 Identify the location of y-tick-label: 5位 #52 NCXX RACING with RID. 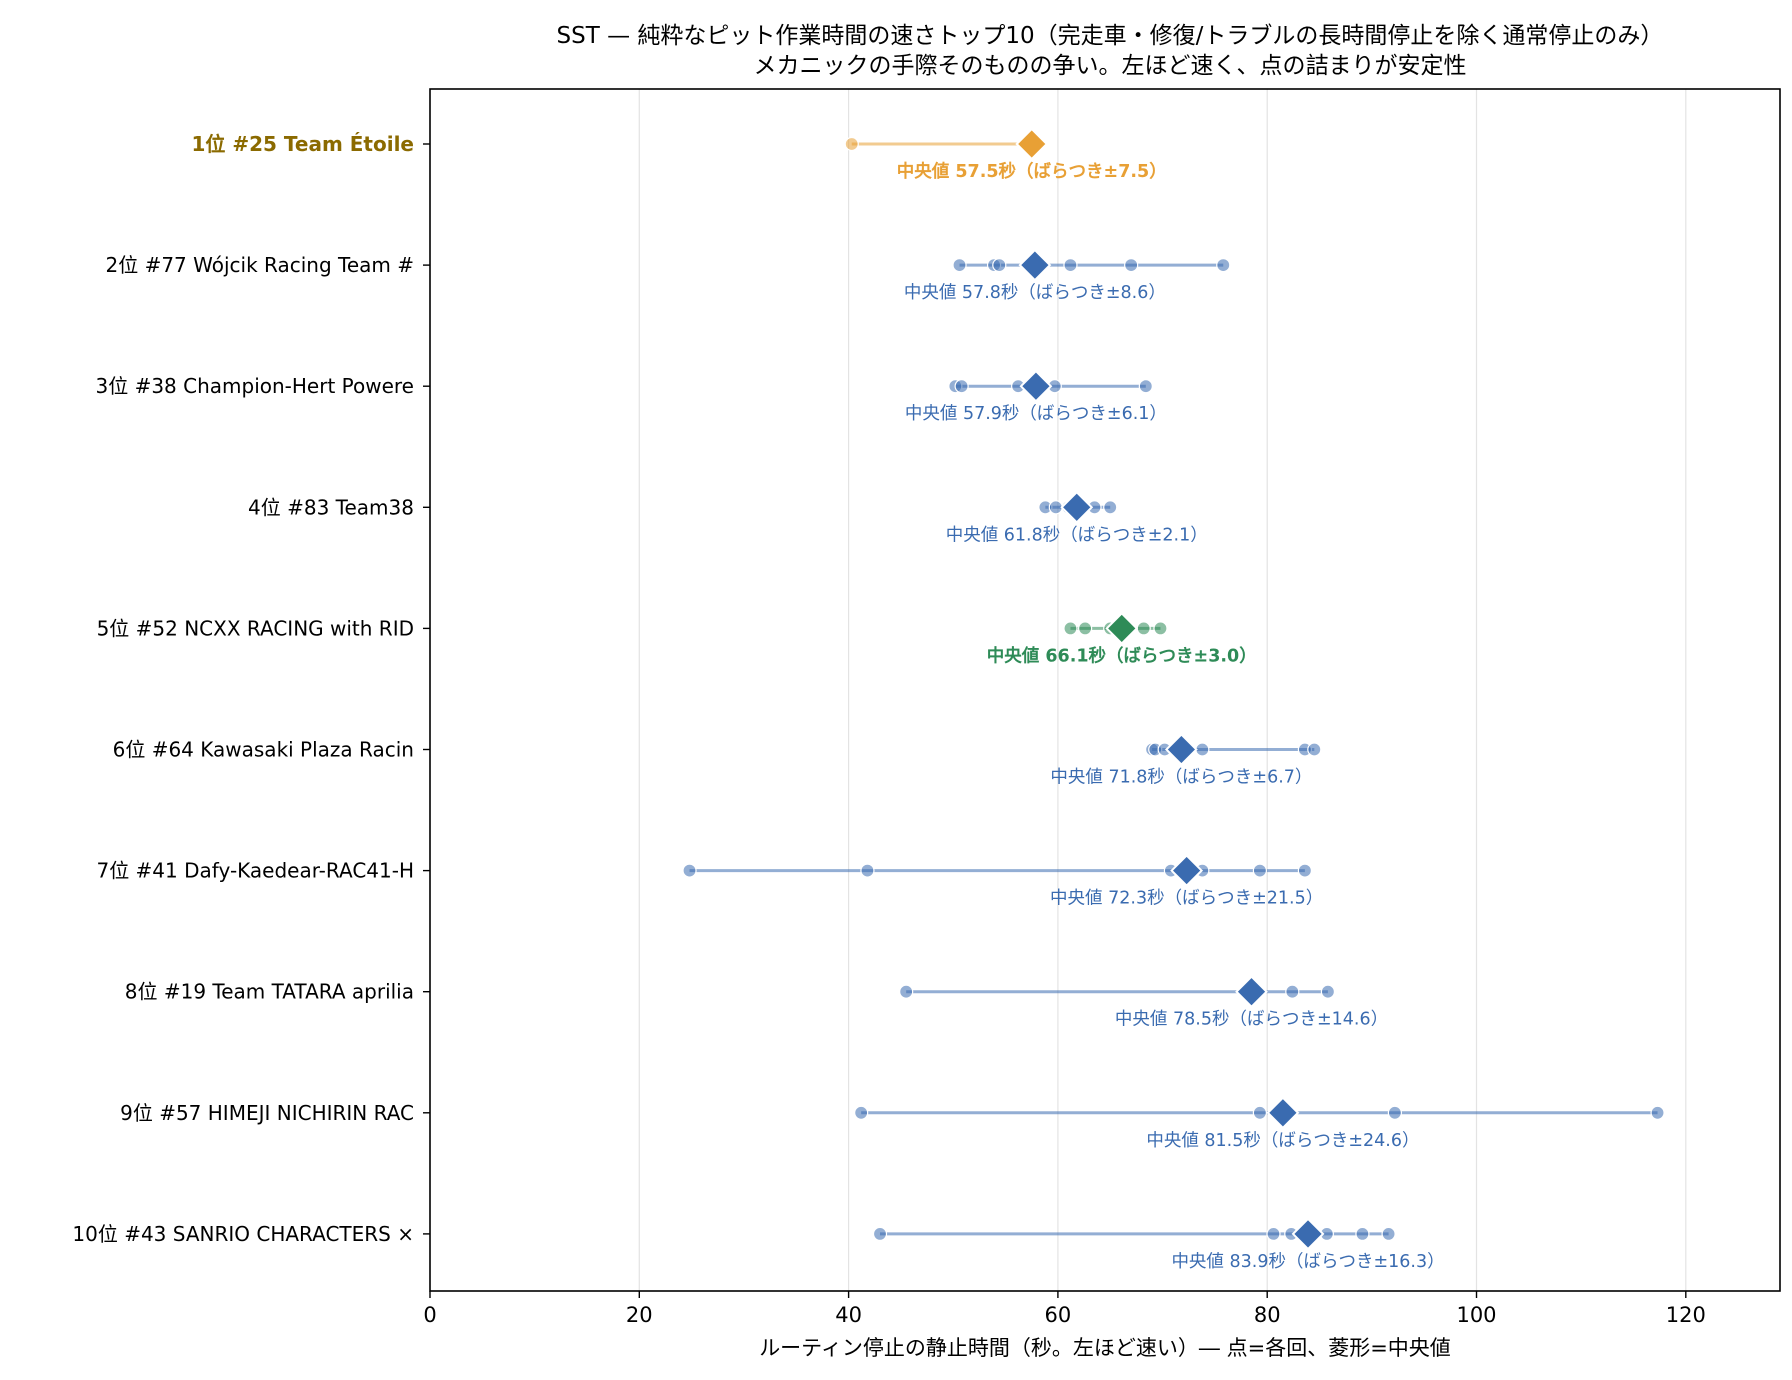
(255, 628).